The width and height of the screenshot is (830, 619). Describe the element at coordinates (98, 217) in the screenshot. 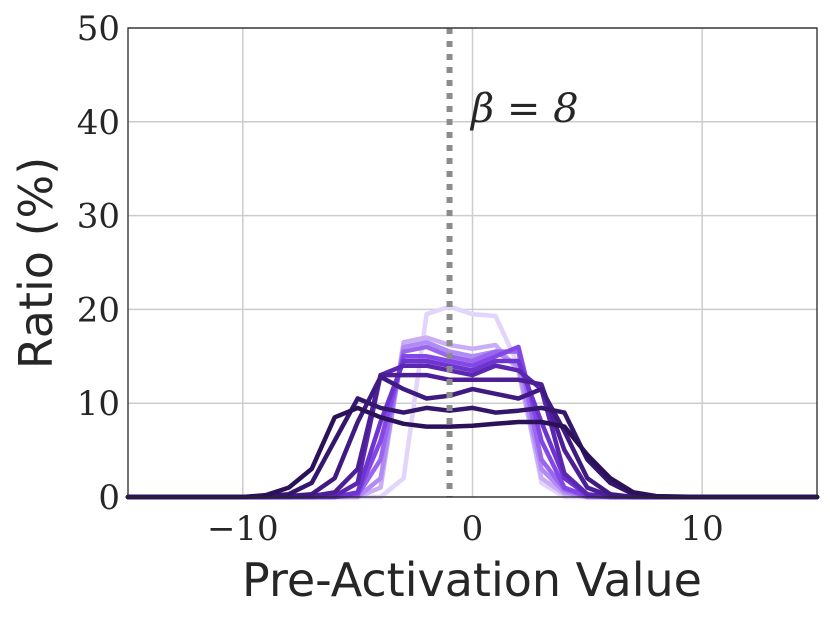

I see `y-tick-label: 30` at that location.